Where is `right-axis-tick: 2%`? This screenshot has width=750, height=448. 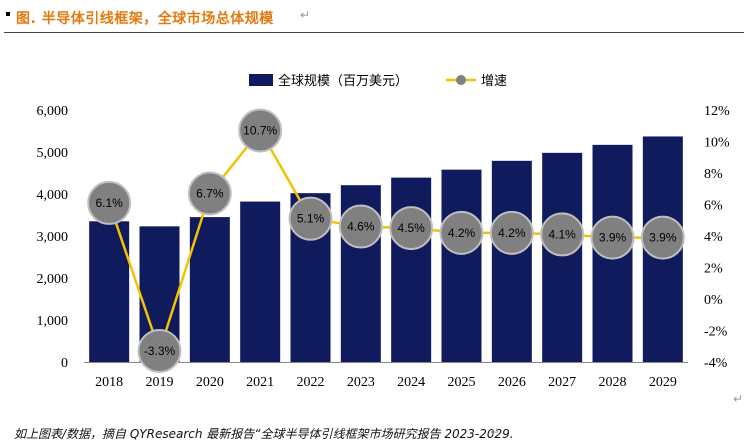
right-axis-tick: 2% is located at coordinates (713, 269).